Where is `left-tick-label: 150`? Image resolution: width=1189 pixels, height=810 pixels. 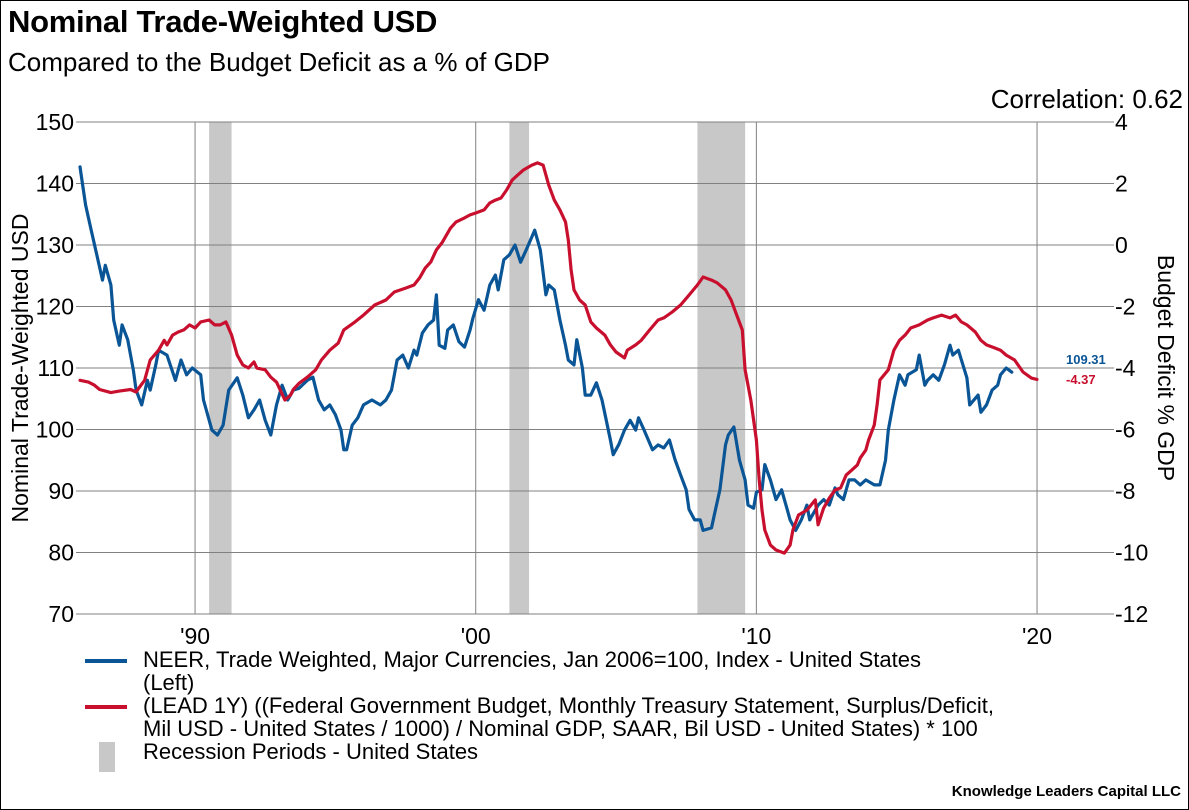
left-tick-label: 150 is located at coordinates (55, 122).